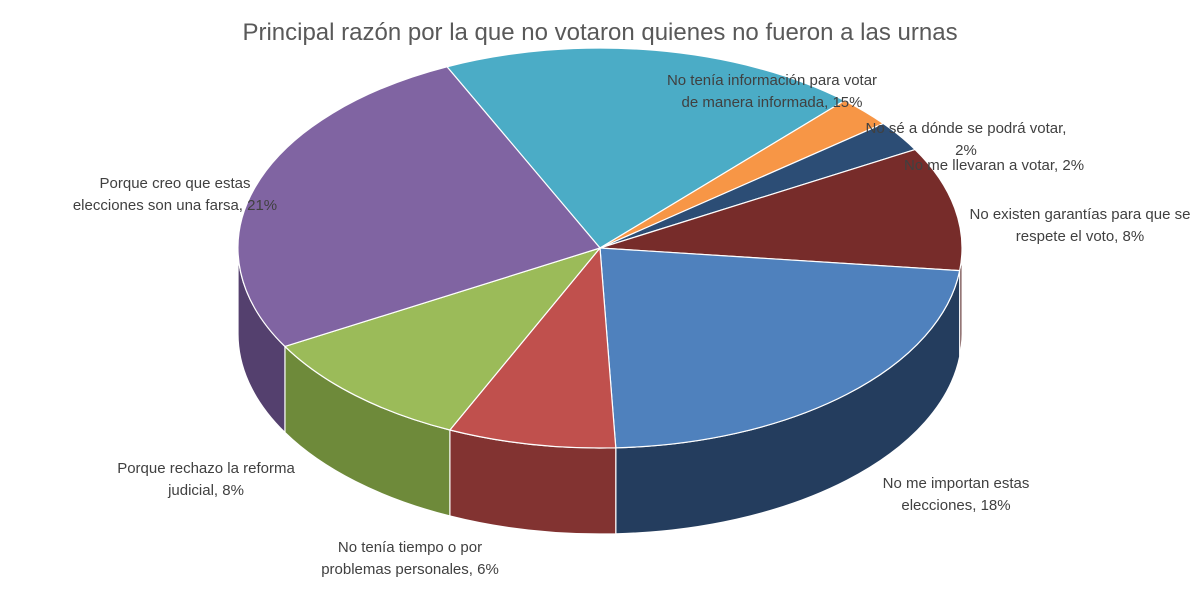  Describe the element at coordinates (206, 479) in the screenshot. I see `data-label-6: Porque rechazo la reforma judicial, 8%` at that location.